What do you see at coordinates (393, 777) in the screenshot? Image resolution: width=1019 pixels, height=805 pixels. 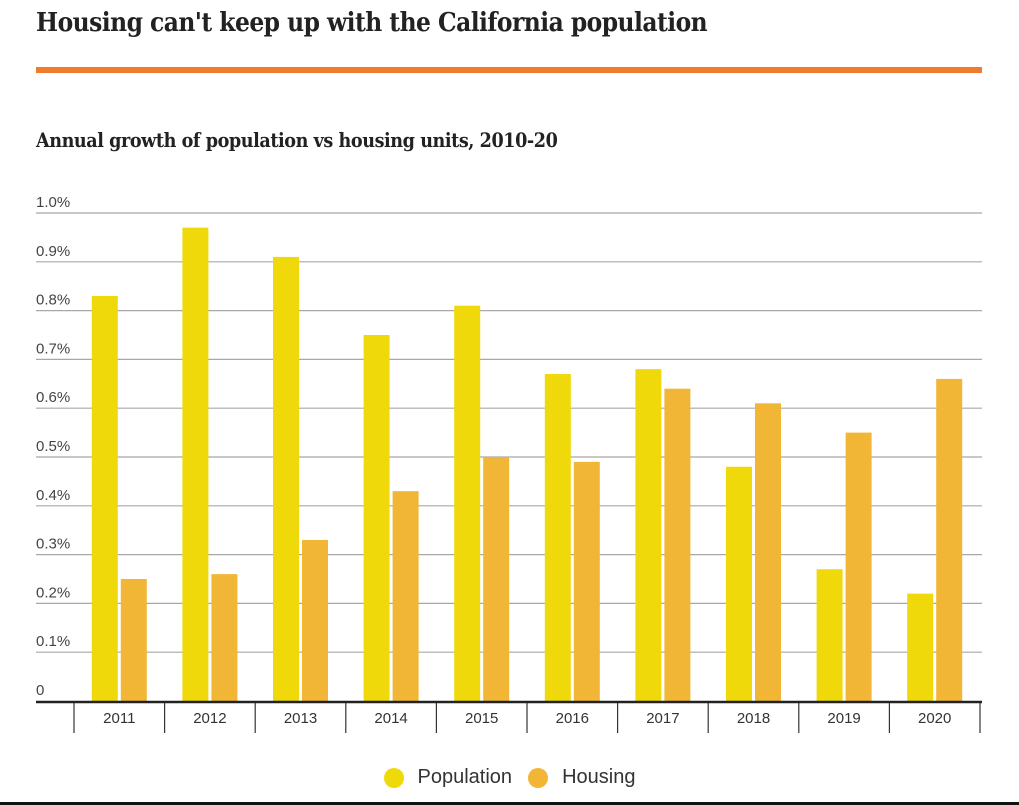 I see `population-swatch-icon` at bounding box center [393, 777].